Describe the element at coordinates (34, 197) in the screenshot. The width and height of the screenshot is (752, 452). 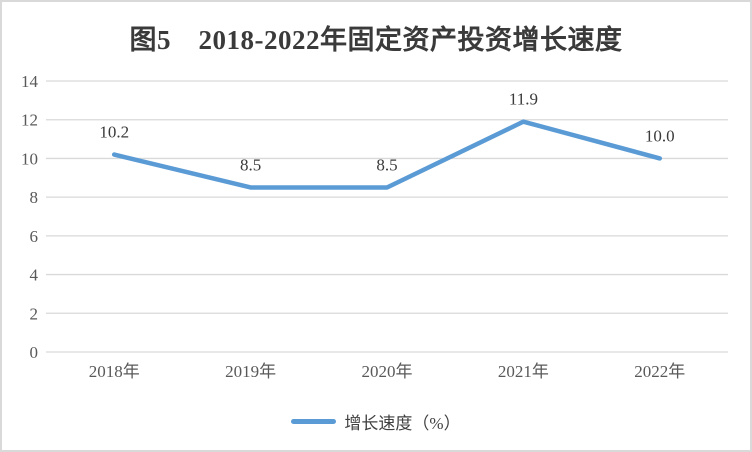
I see `y-tick-label: 8` at that location.